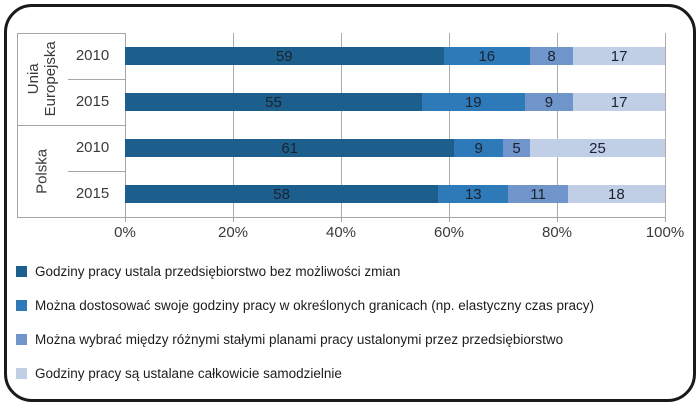 The width and height of the screenshot is (700, 406). Describe the element at coordinates (71, 33) in the screenshot. I see `category-top-line` at that location.